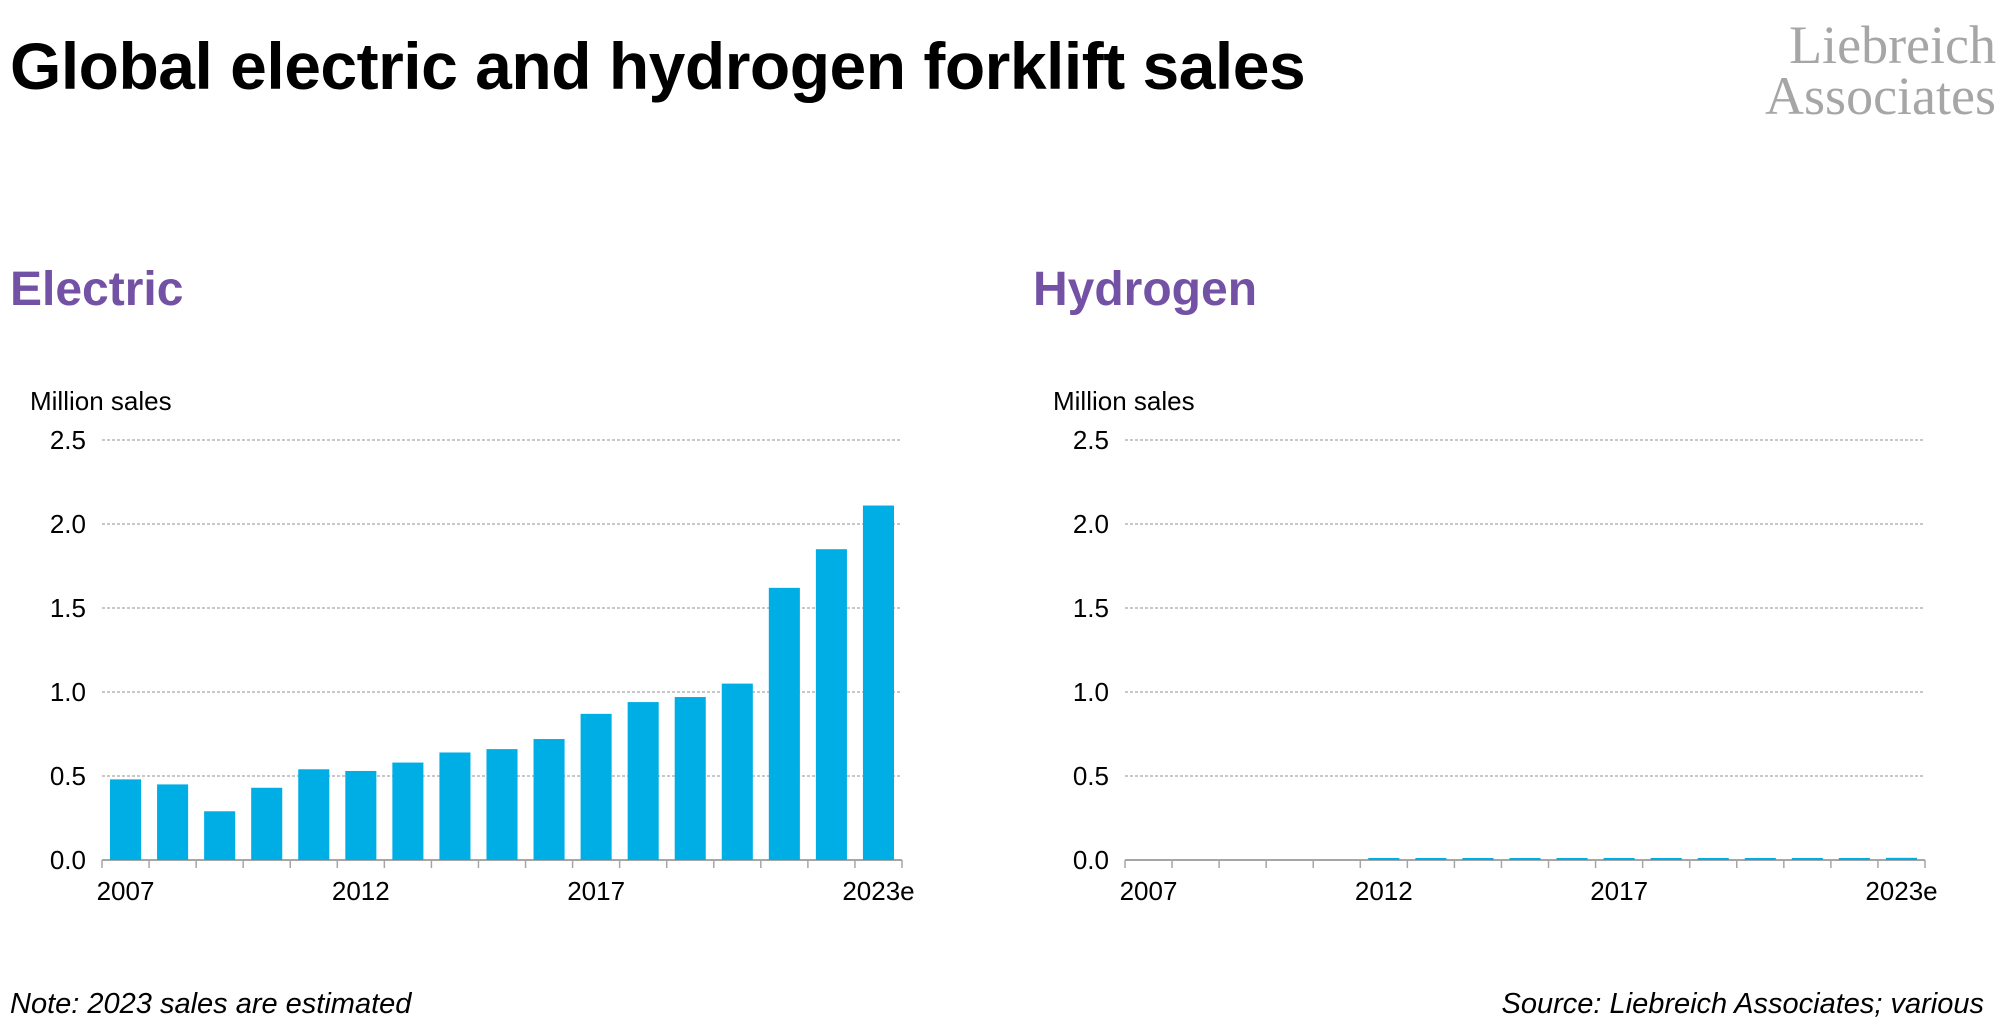  Describe the element at coordinates (173, 822) in the screenshot. I see `bar-2008` at that location.